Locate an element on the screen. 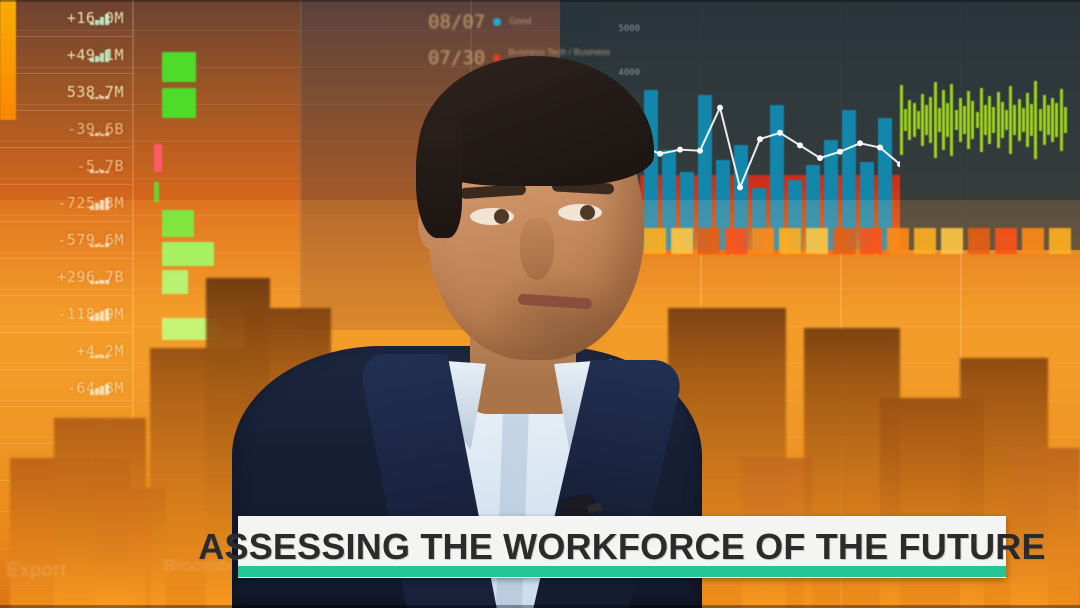  axis-tick-label: 4000 is located at coordinates (629, 73).